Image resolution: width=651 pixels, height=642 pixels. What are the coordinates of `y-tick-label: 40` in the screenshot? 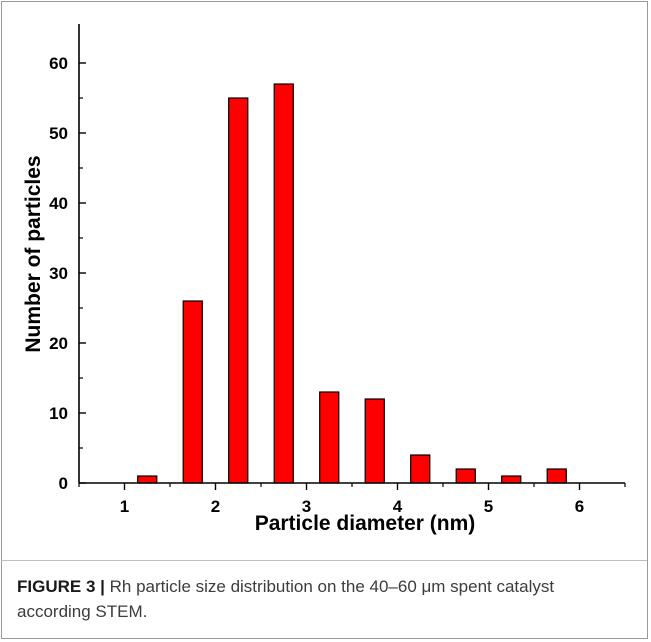 It's located at (58, 203).